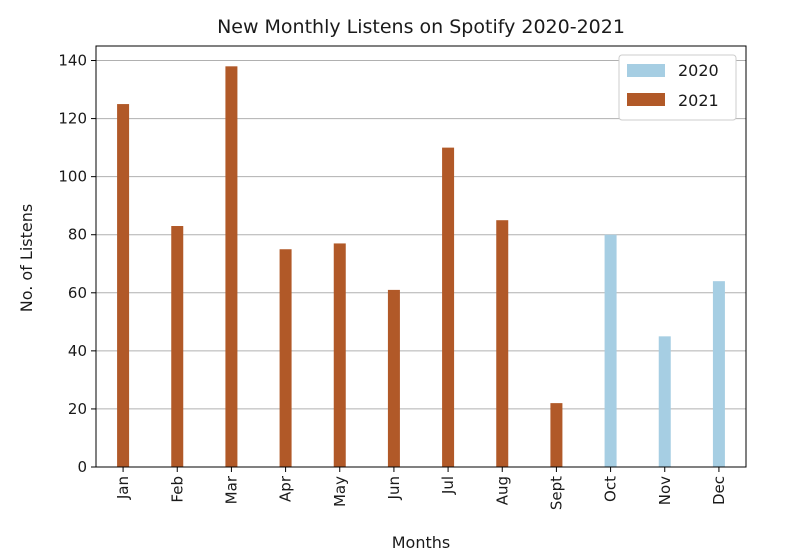 This screenshot has height=558, width=787. What do you see at coordinates (177, 346) in the screenshot?
I see `bar-2021-feb` at bounding box center [177, 346].